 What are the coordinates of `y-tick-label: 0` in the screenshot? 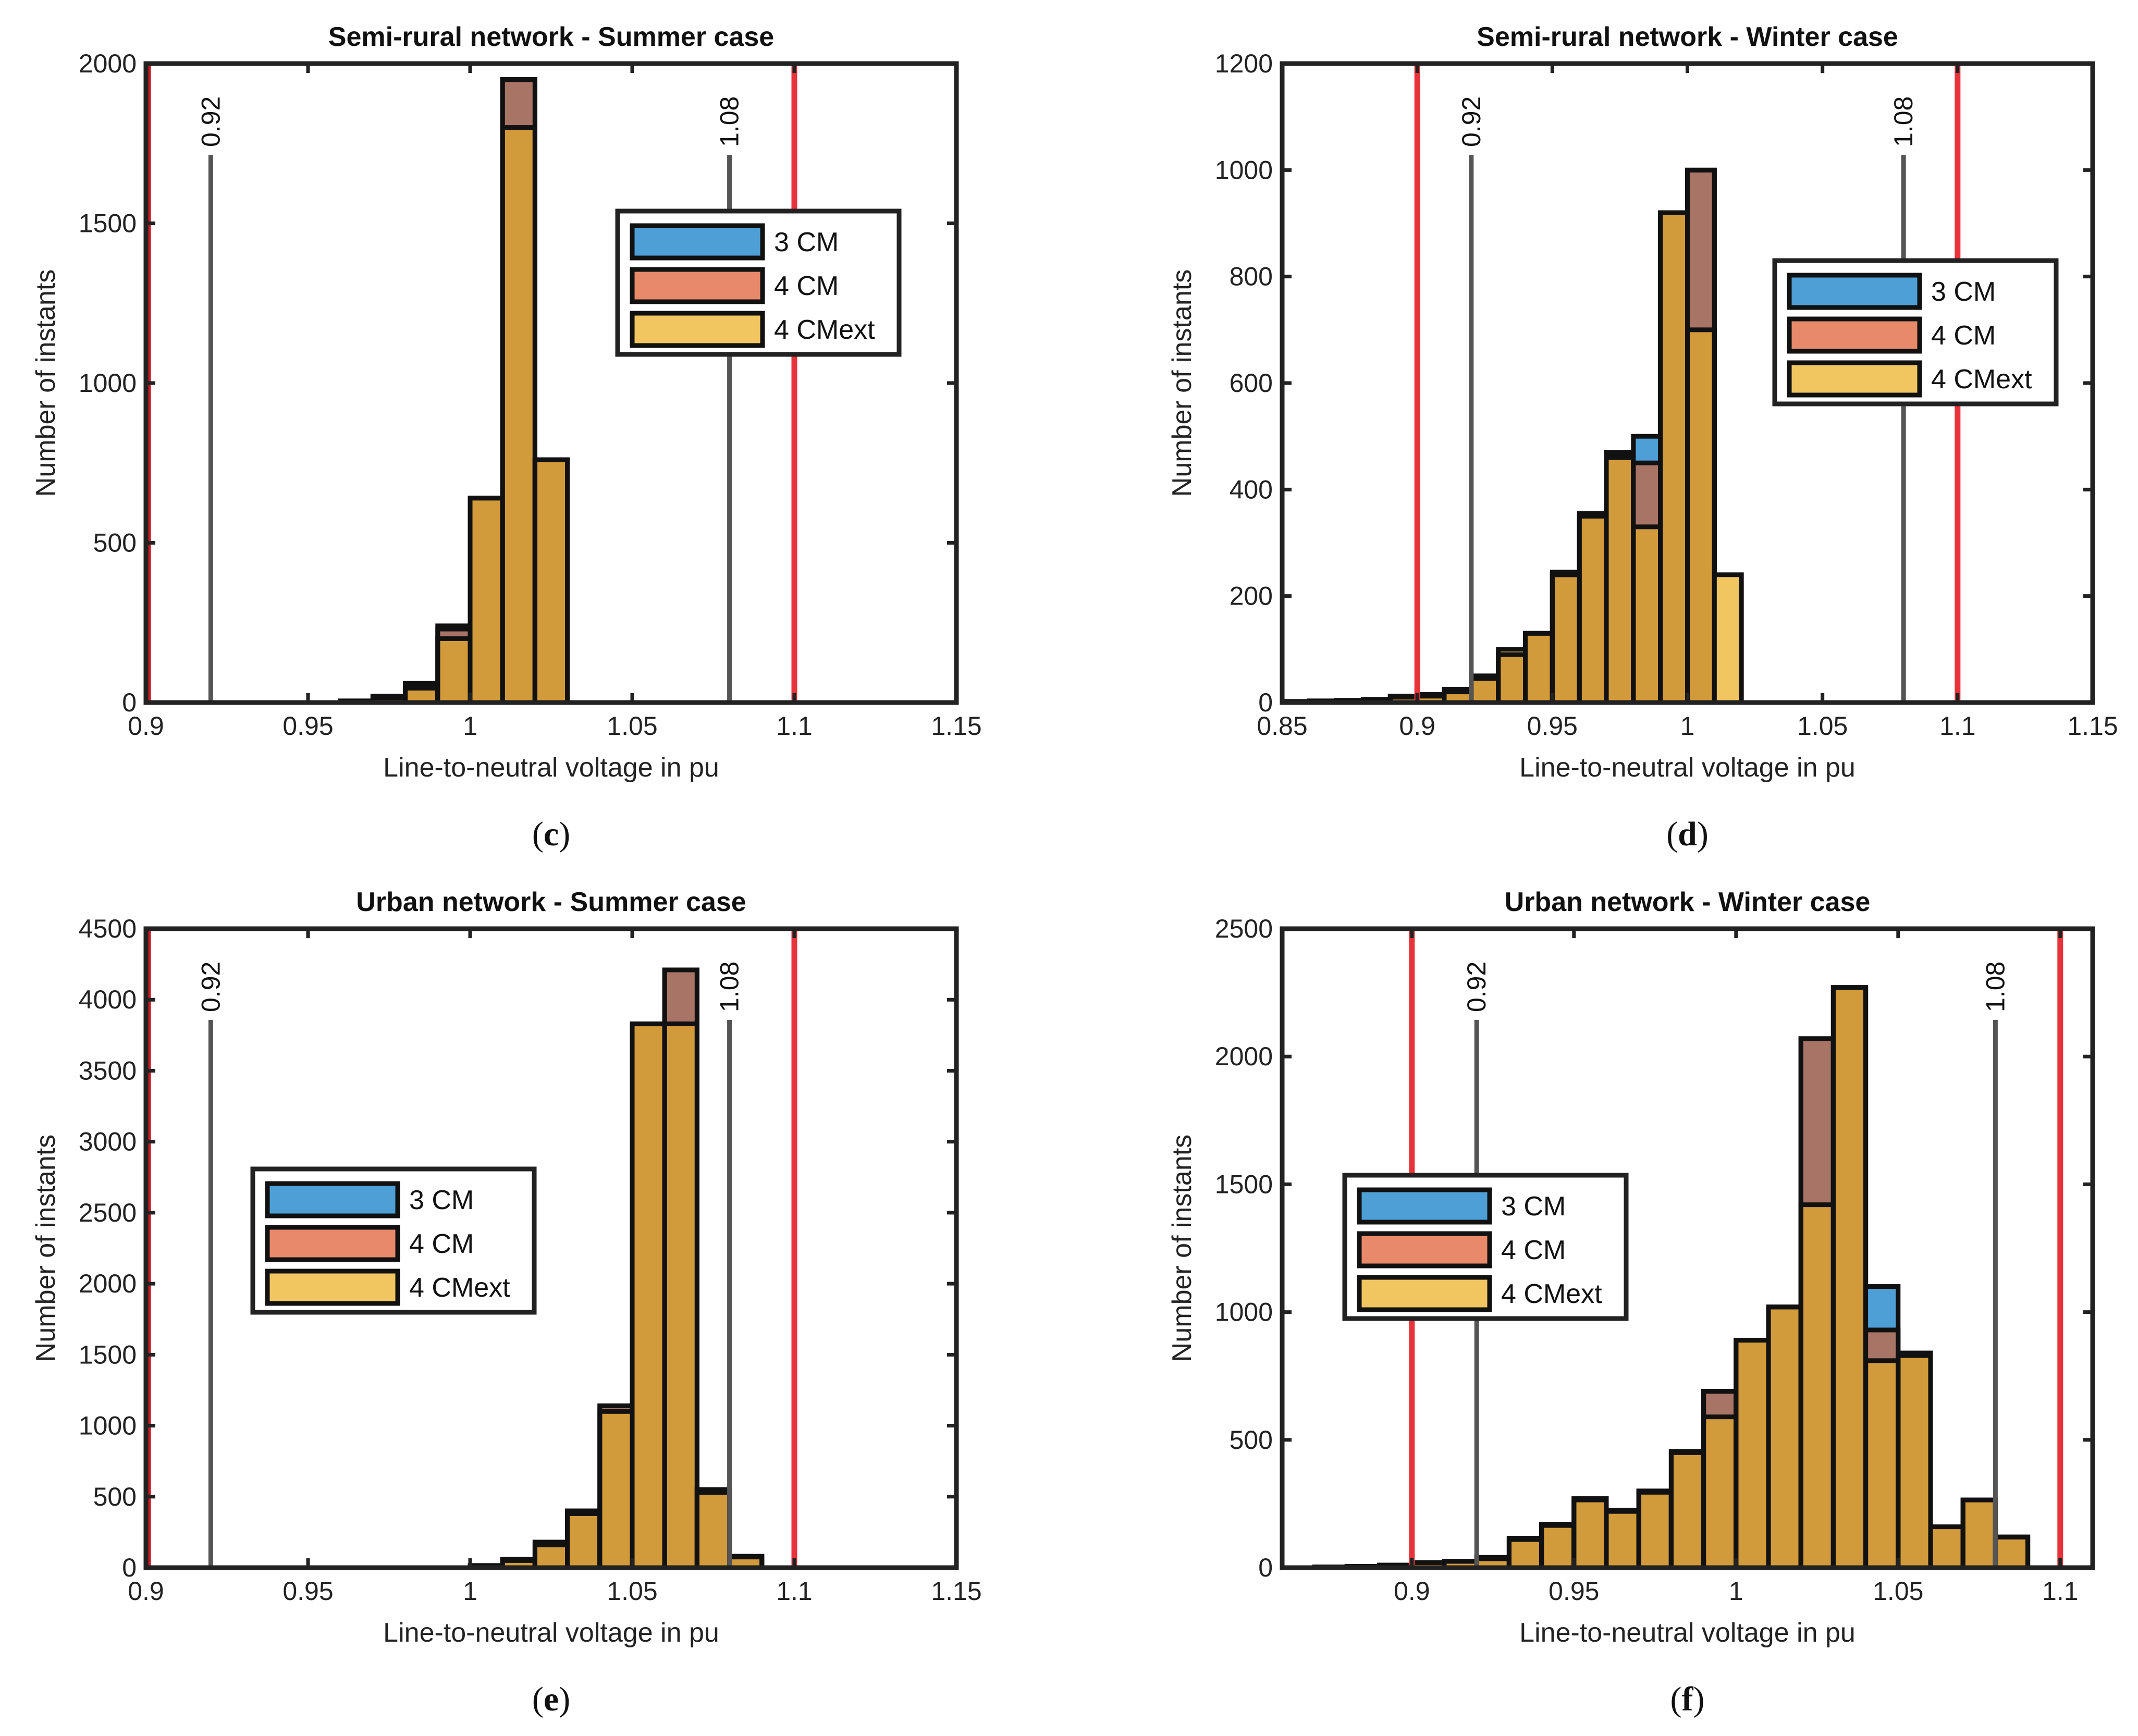 It's located at (1265, 1568).